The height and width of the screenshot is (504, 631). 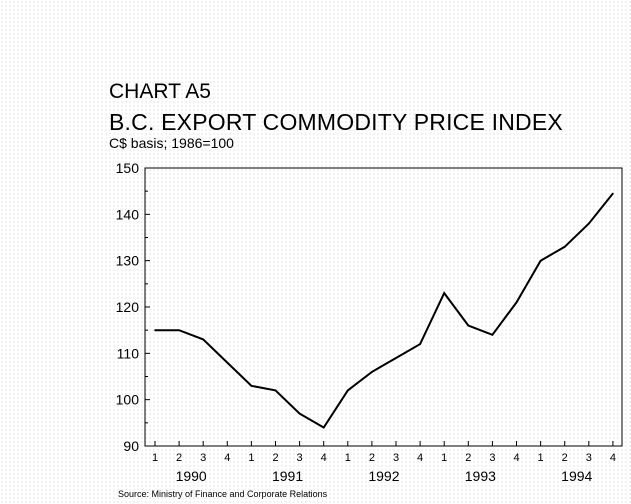 What do you see at coordinates (384, 462) in the screenshot?
I see `x-axis: 1 2 3 4 1 2 3 4 1 2 3 4 1 2 3 4 1 2 3 4 1990 1991 1992 1993 1994` at bounding box center [384, 462].